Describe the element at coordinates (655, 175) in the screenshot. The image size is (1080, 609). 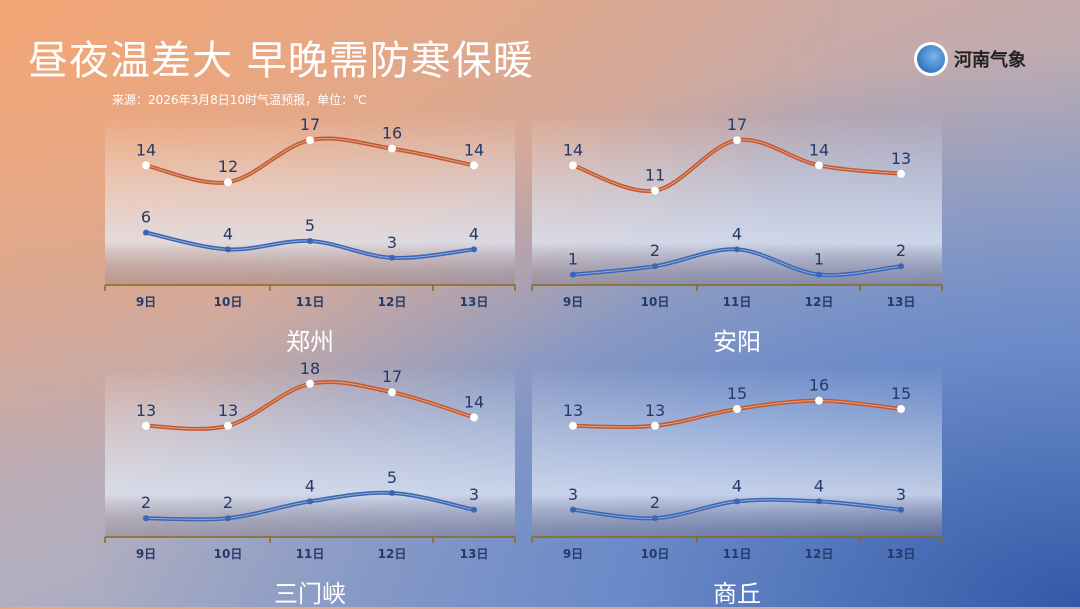
I see `data-label: 11` at that location.